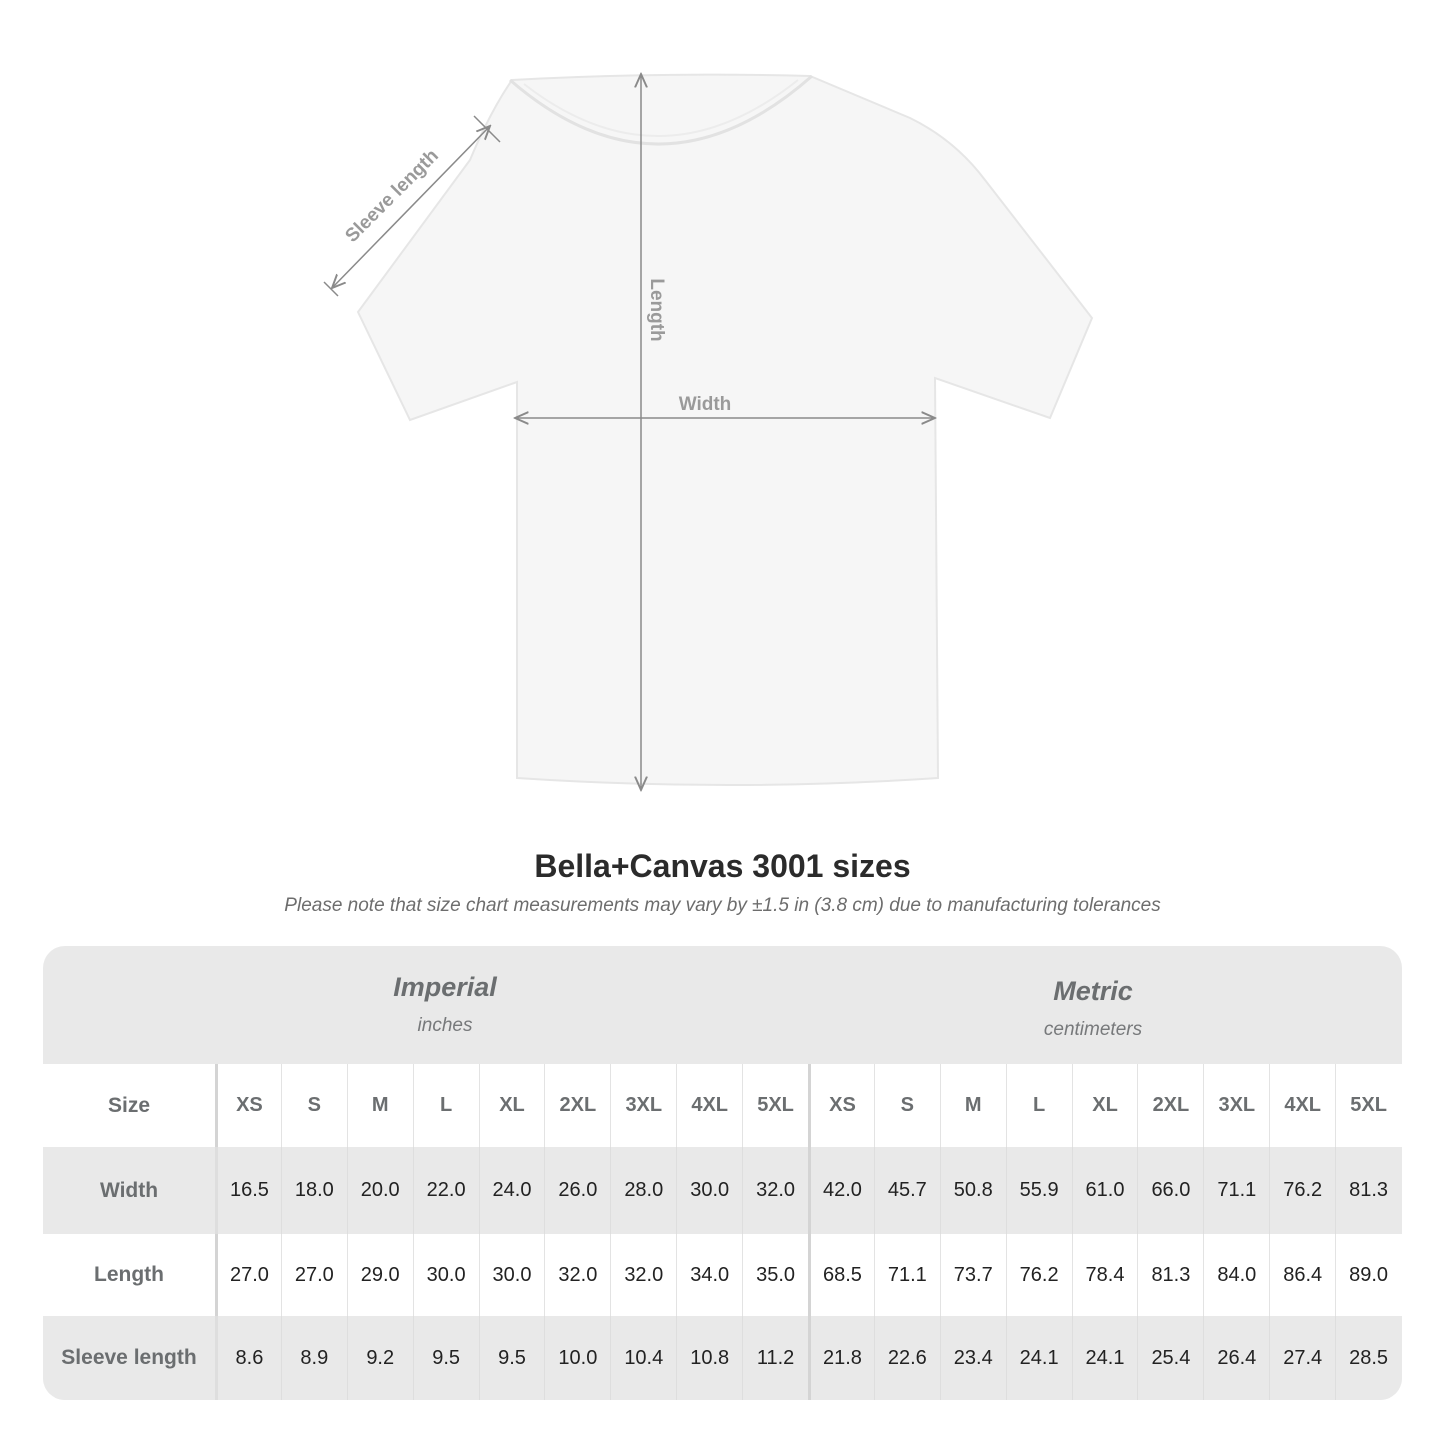  I want to click on value-cell-imperial: 10.0, so click(577, 1358).